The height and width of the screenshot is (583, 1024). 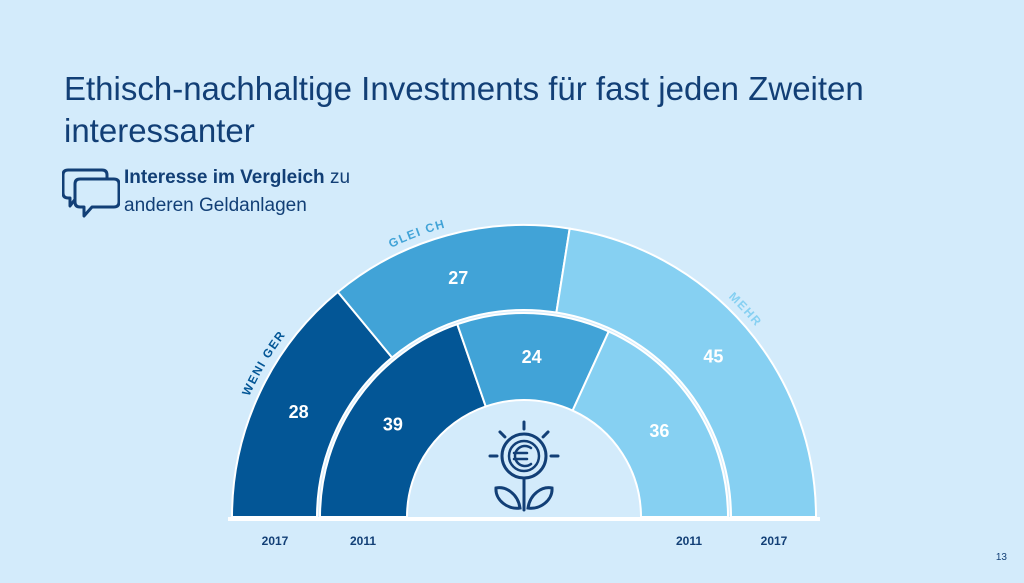 What do you see at coordinates (299, 412) in the screenshot?
I see `value-label-2017-weniger: 28` at bounding box center [299, 412].